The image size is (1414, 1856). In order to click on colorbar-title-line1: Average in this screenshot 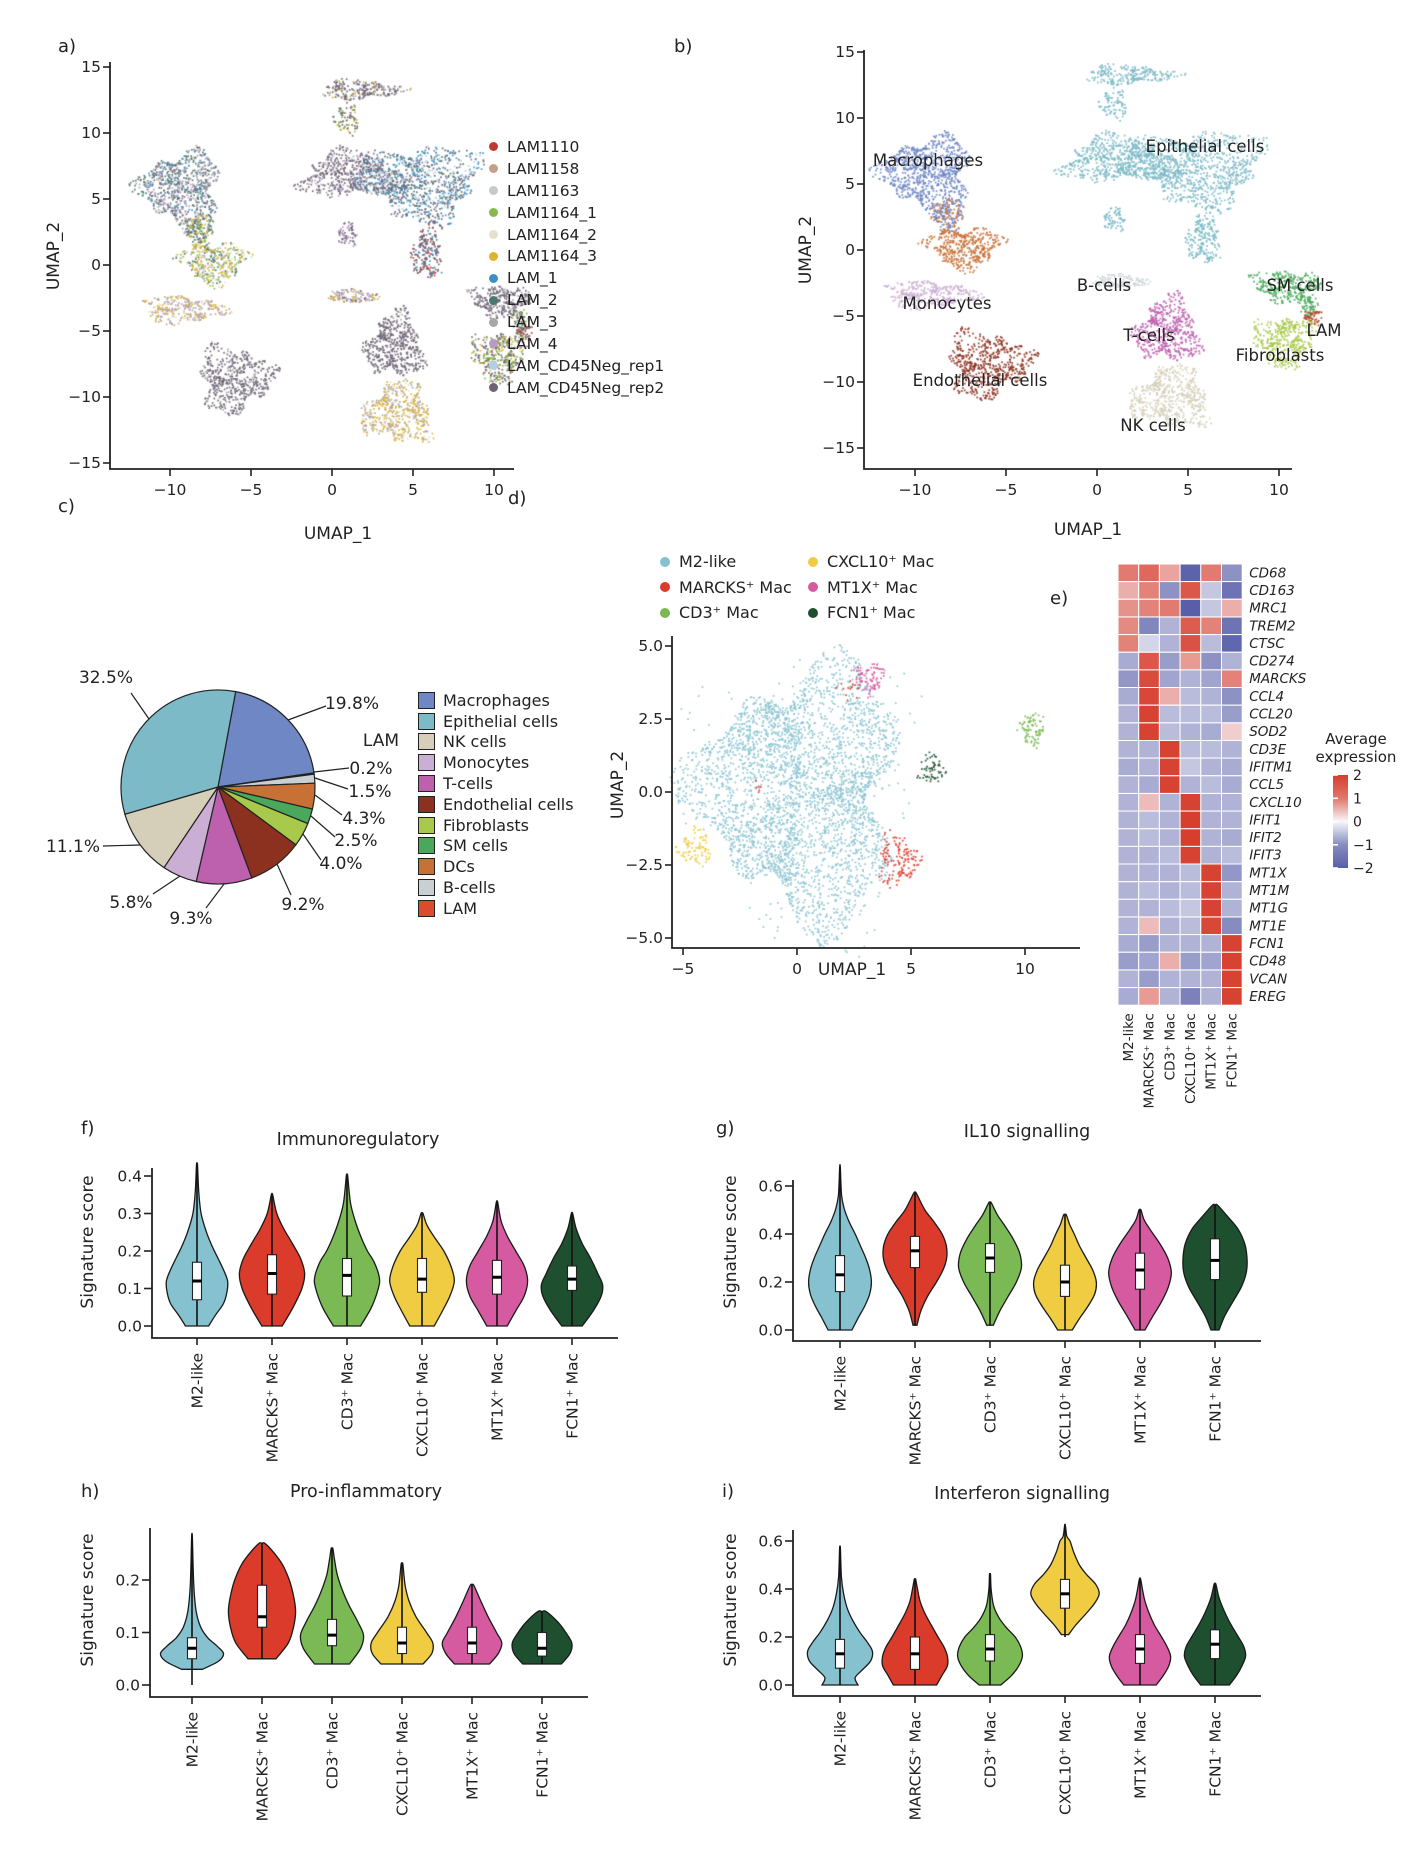, I will do `click(1356, 739)`.